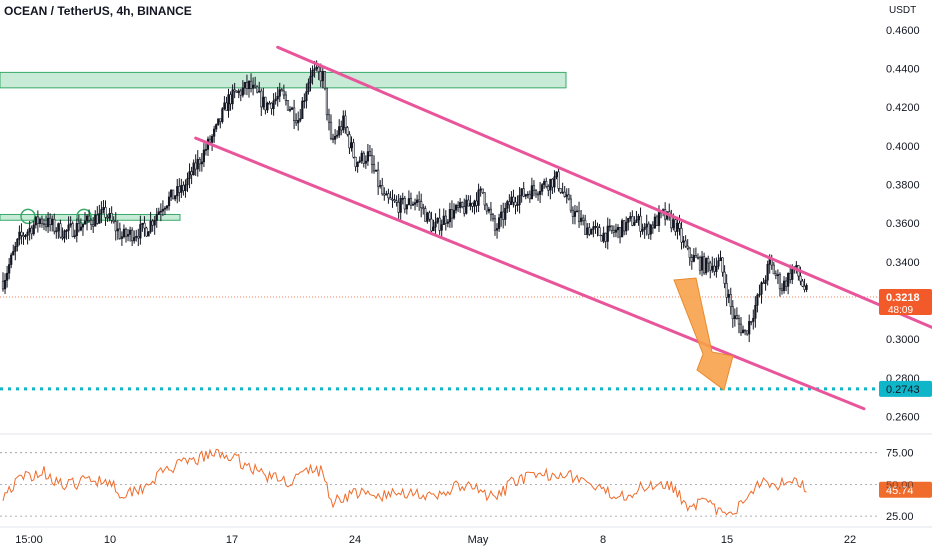 This screenshot has width=932, height=550. I want to click on countdown-label: 48:09, so click(900, 310).